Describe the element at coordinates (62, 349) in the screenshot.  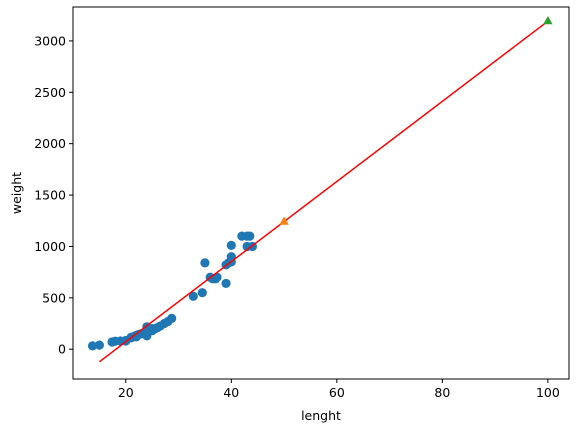
I see `y-tick-label: 0` at that location.